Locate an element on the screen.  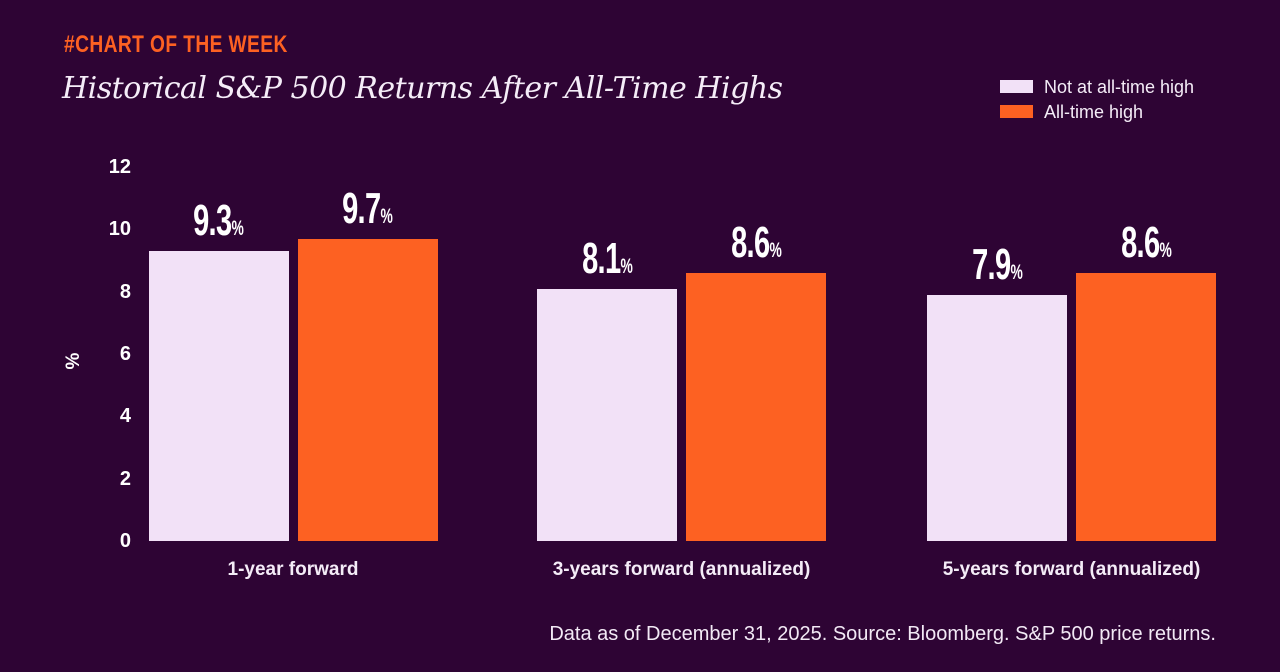
y-axis-tick: 4 is located at coordinates (125, 416).